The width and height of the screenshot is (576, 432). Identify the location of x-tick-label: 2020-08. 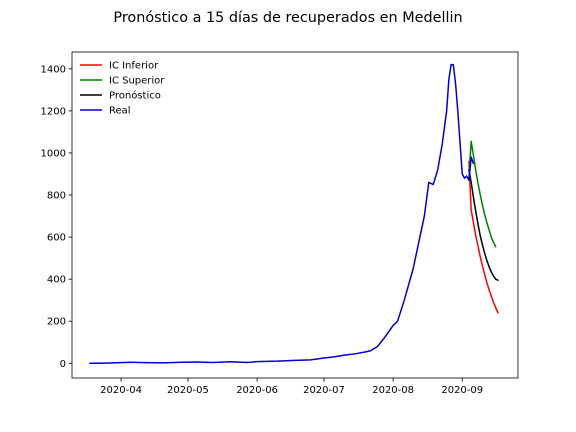
(393, 390).